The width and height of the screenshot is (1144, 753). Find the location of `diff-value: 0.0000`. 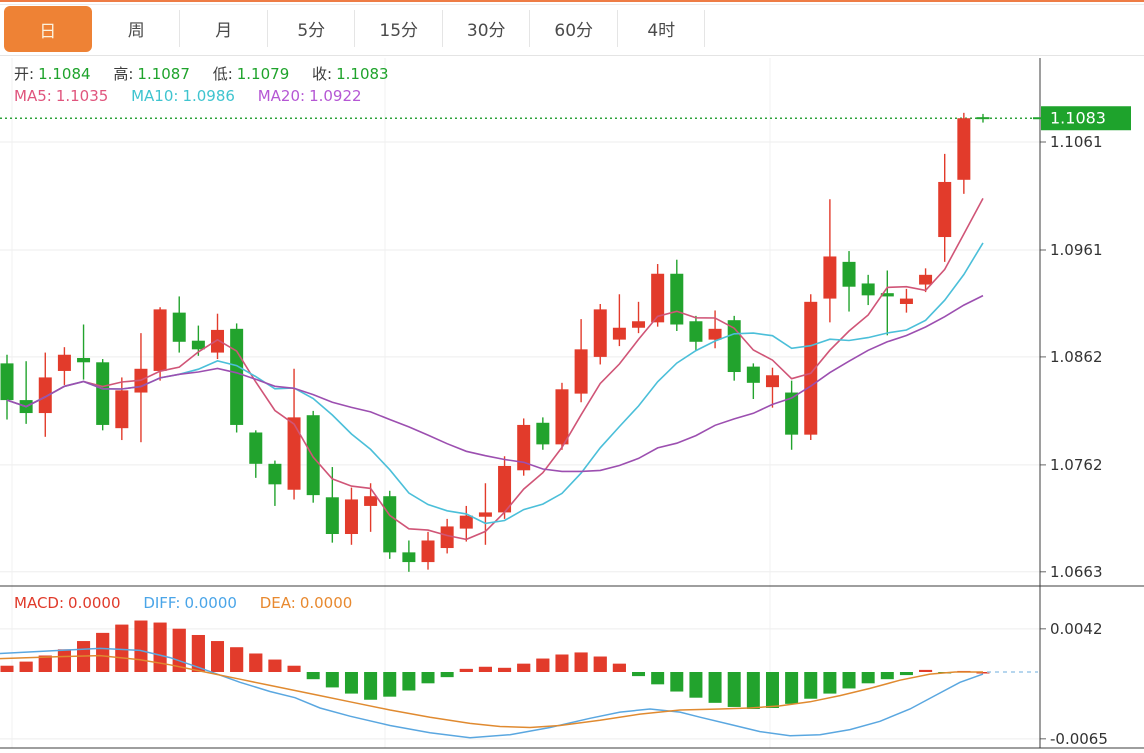

diff-value: 0.0000 is located at coordinates (210, 603).